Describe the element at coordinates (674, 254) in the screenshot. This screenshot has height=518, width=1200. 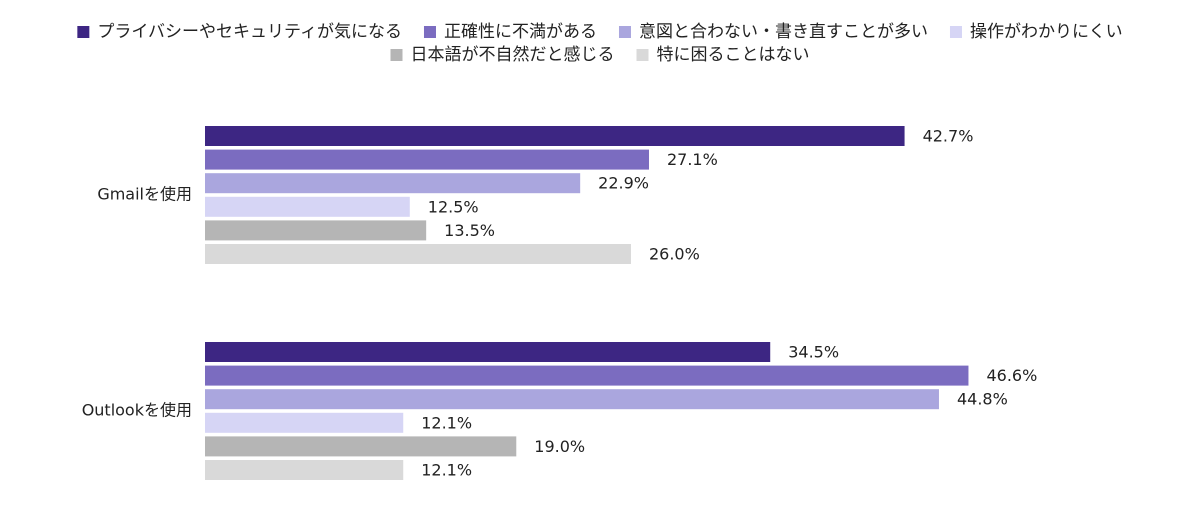
I see `value-label: 26.0%` at that location.